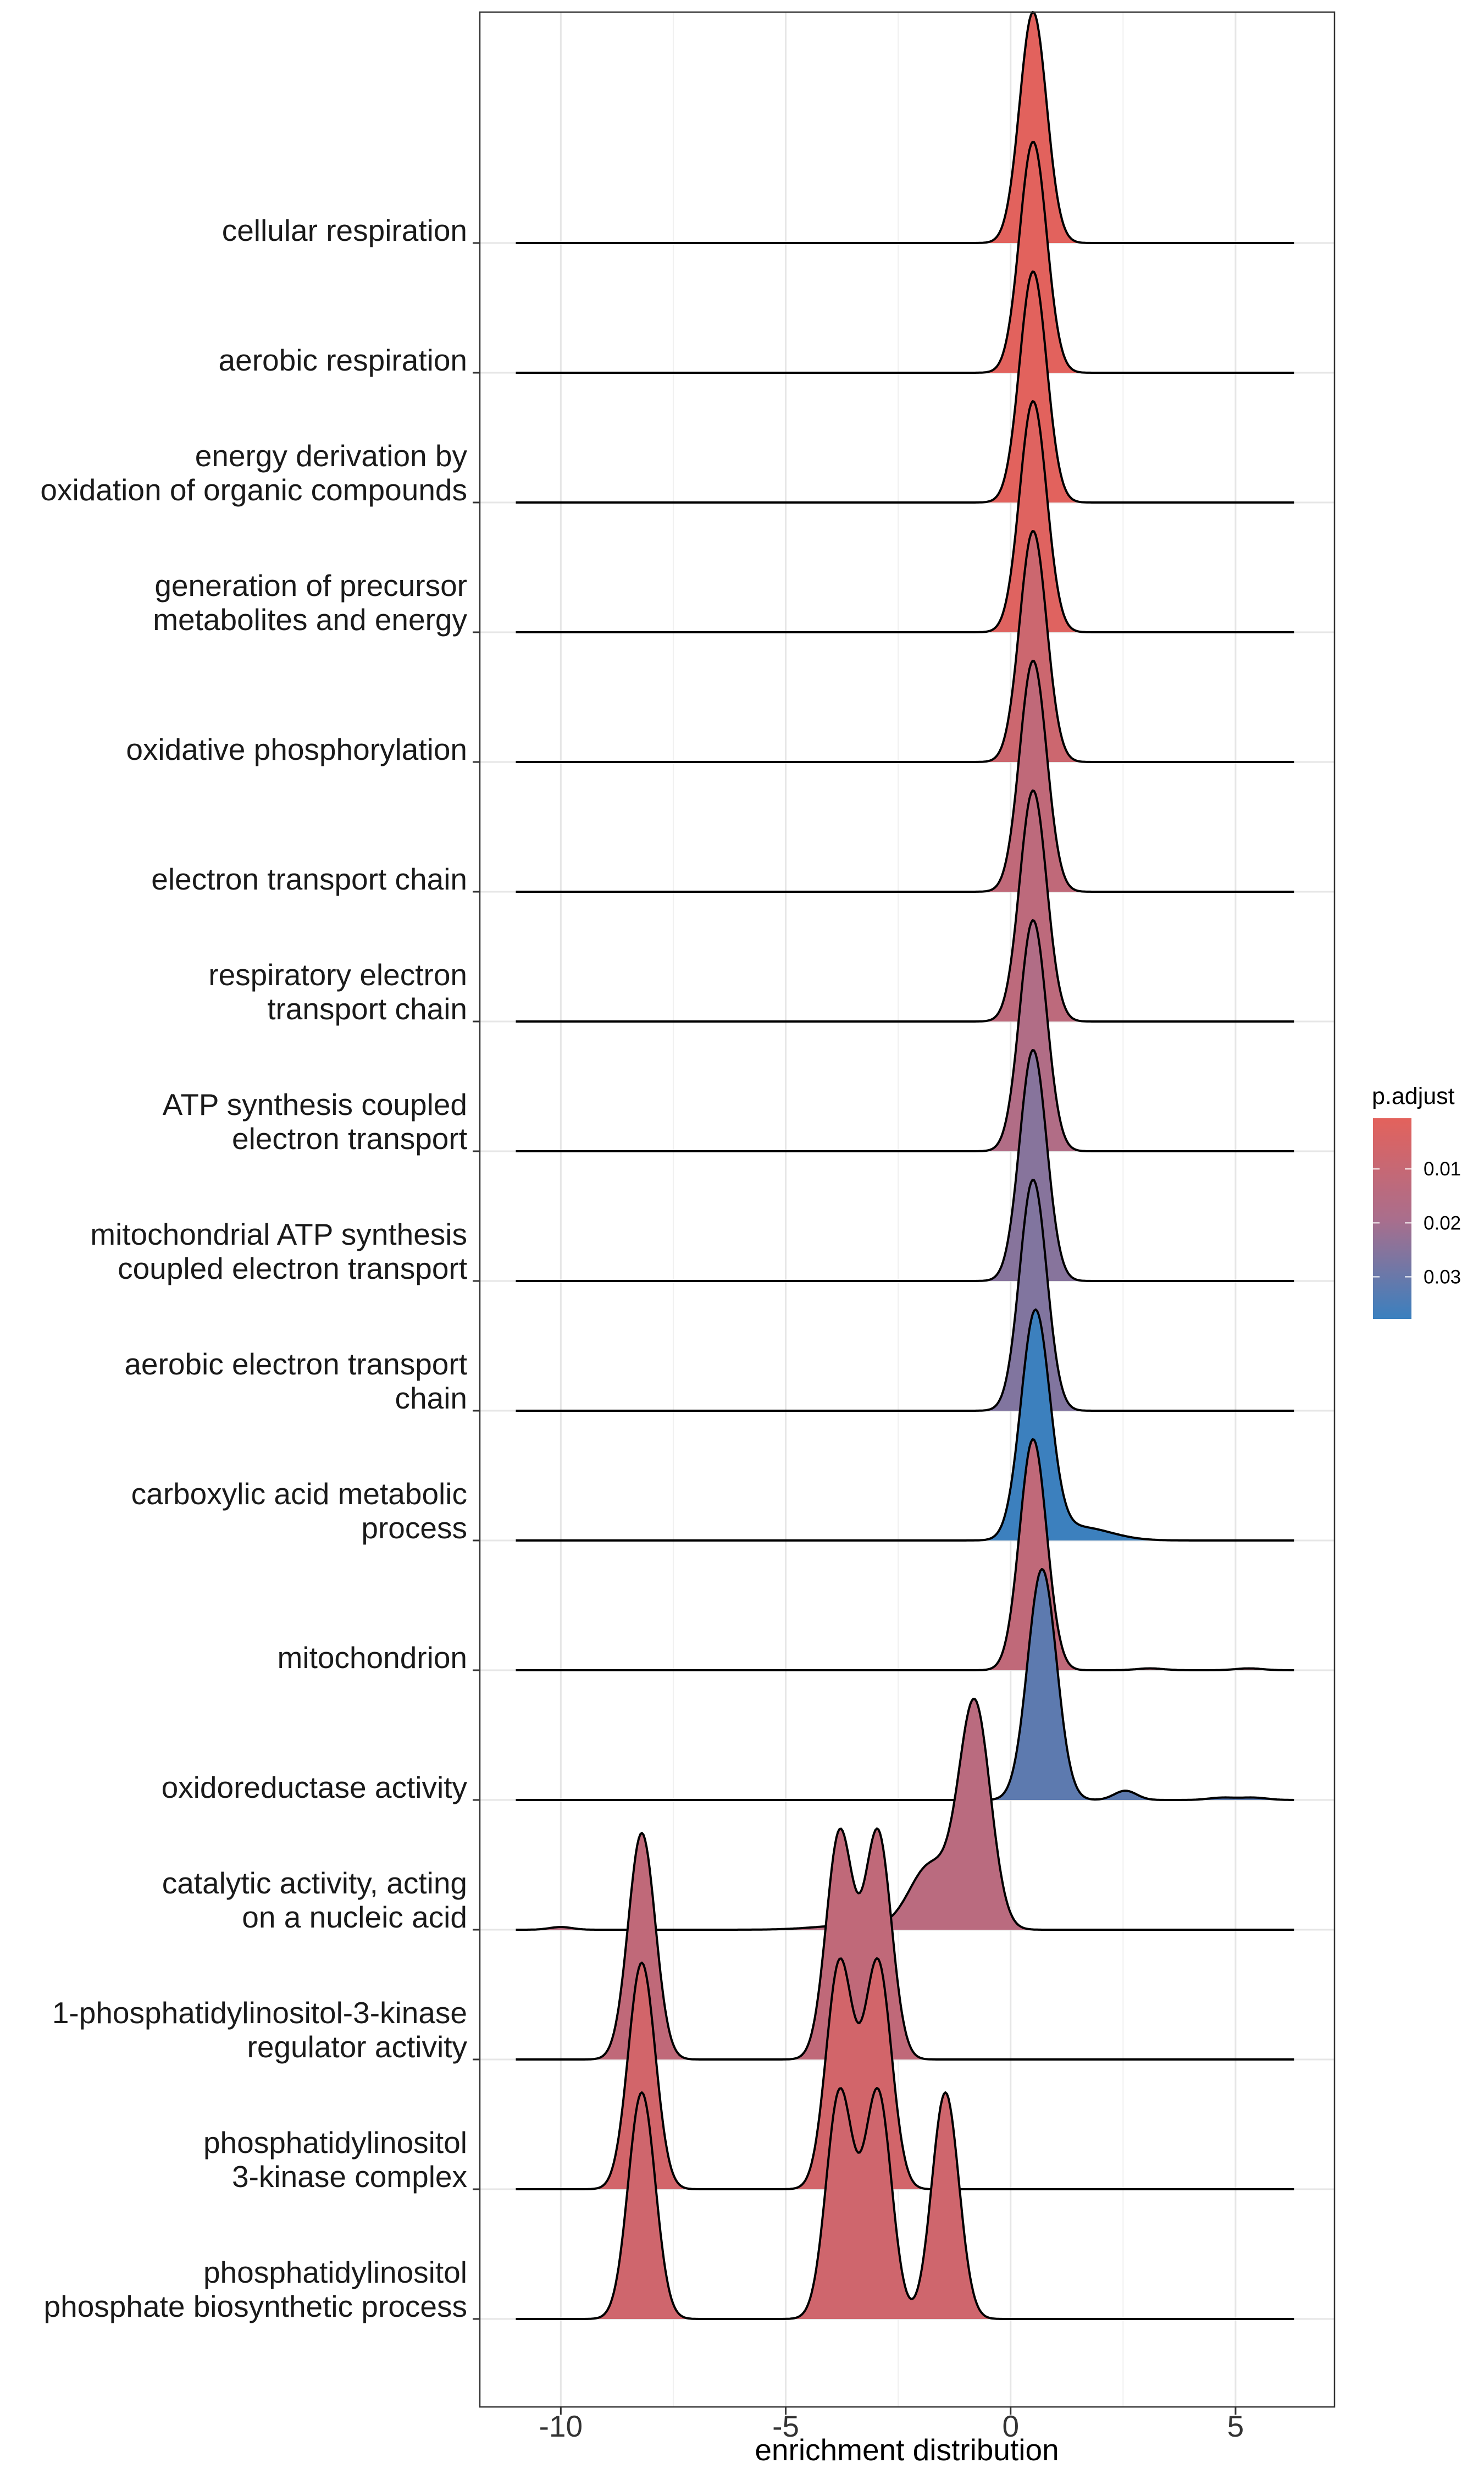 This screenshot has height=2474, width=1484. I want to click on term-label: electron transport, so click(349, 1139).